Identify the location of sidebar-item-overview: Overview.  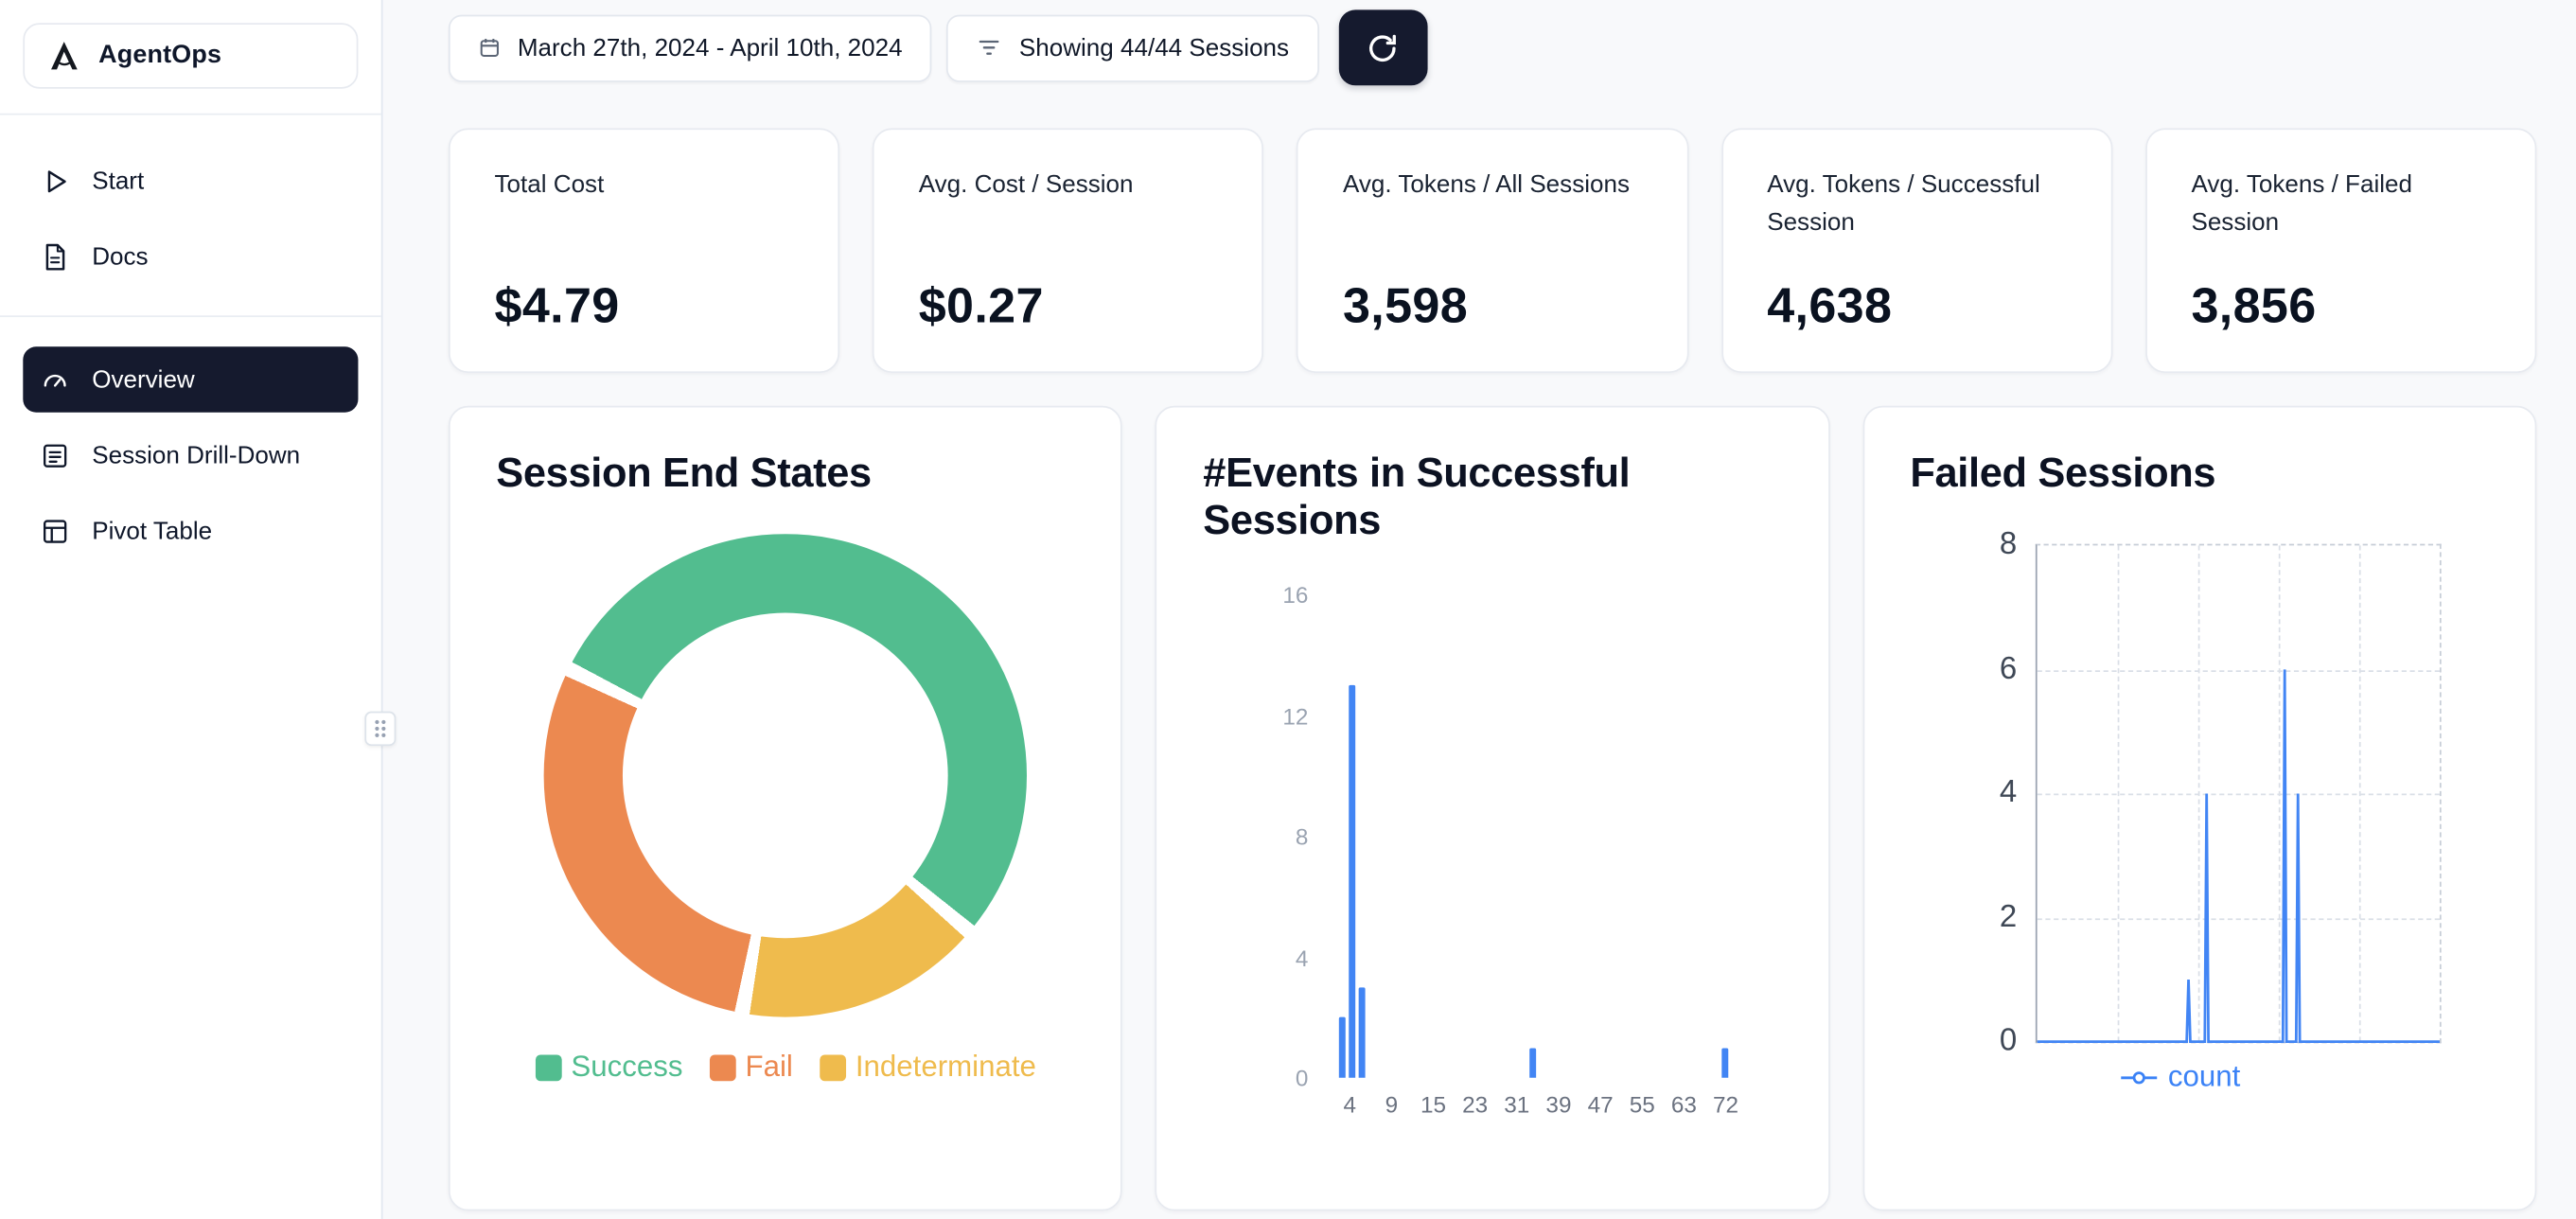
(191, 379).